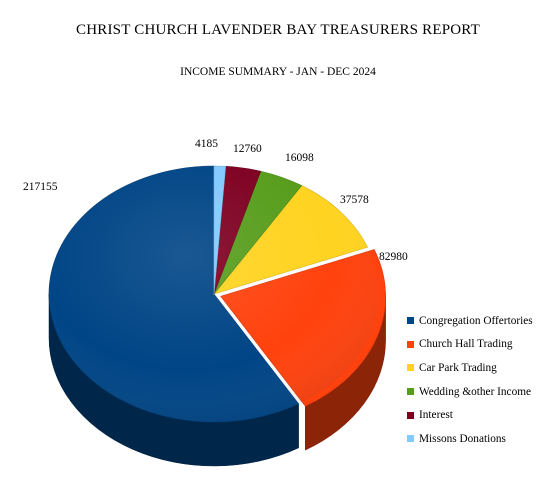 The image size is (556, 492). Describe the element at coordinates (458, 367) in the screenshot. I see `legend-label: Car Park Trading` at that location.